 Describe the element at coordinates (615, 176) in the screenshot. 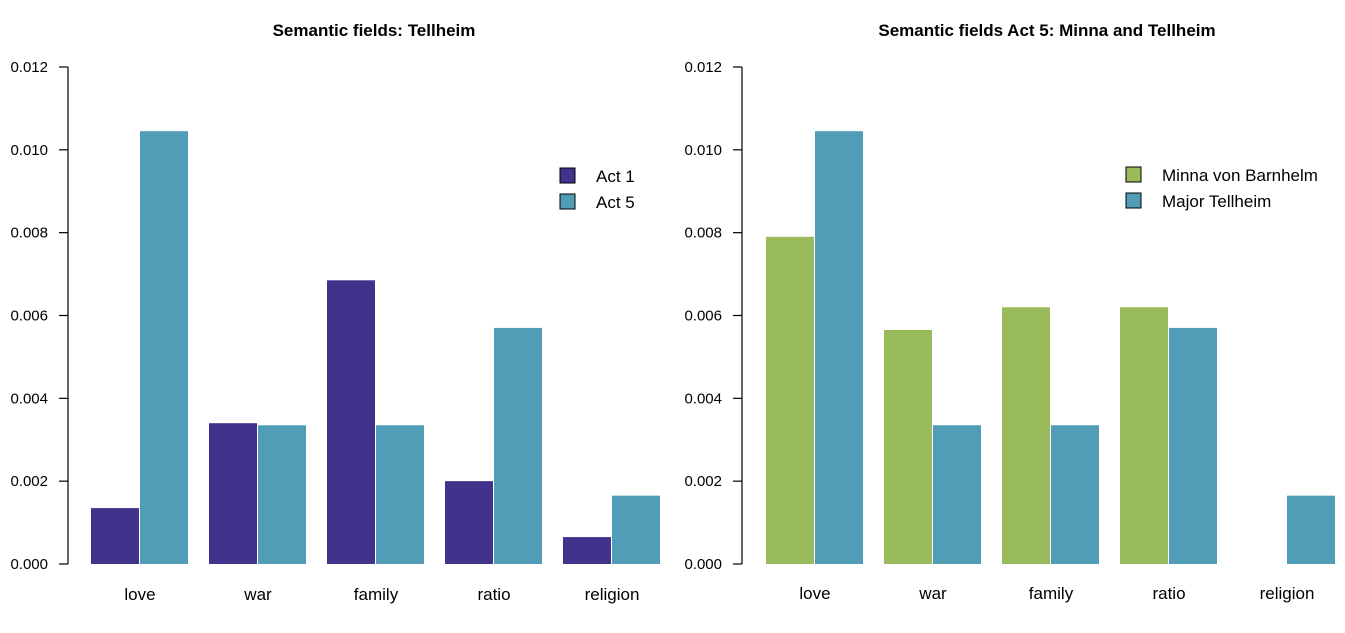

I see `legend-label: Act 1` at that location.